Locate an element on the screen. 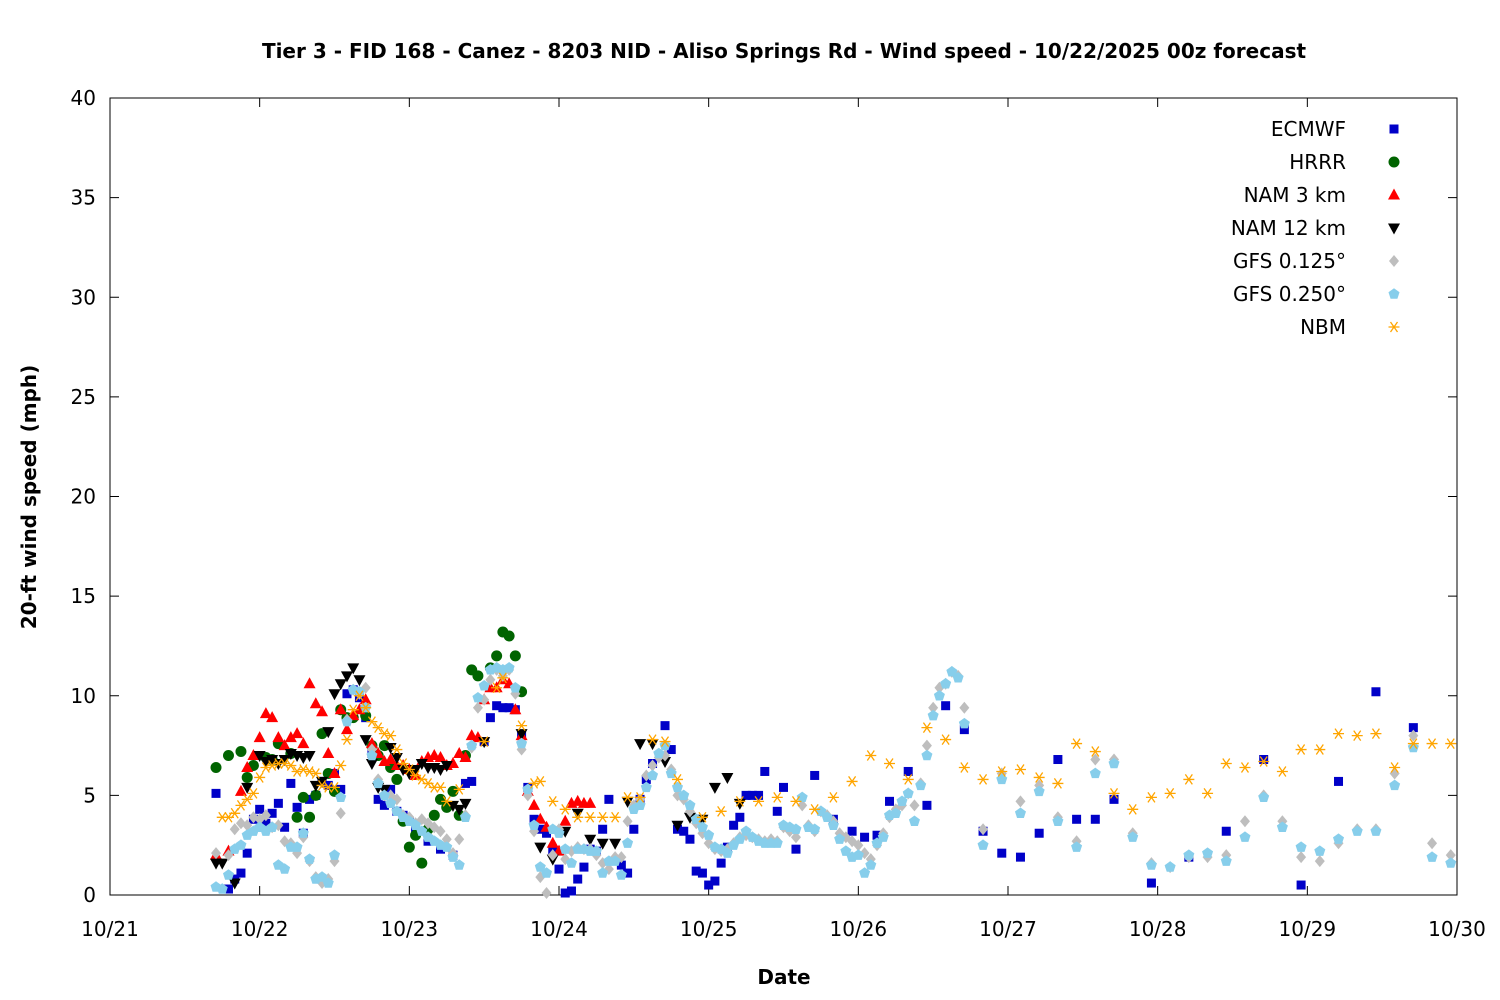 The height and width of the screenshot is (1000, 1500). x-tick-label: 10/30 is located at coordinates (1457, 929).